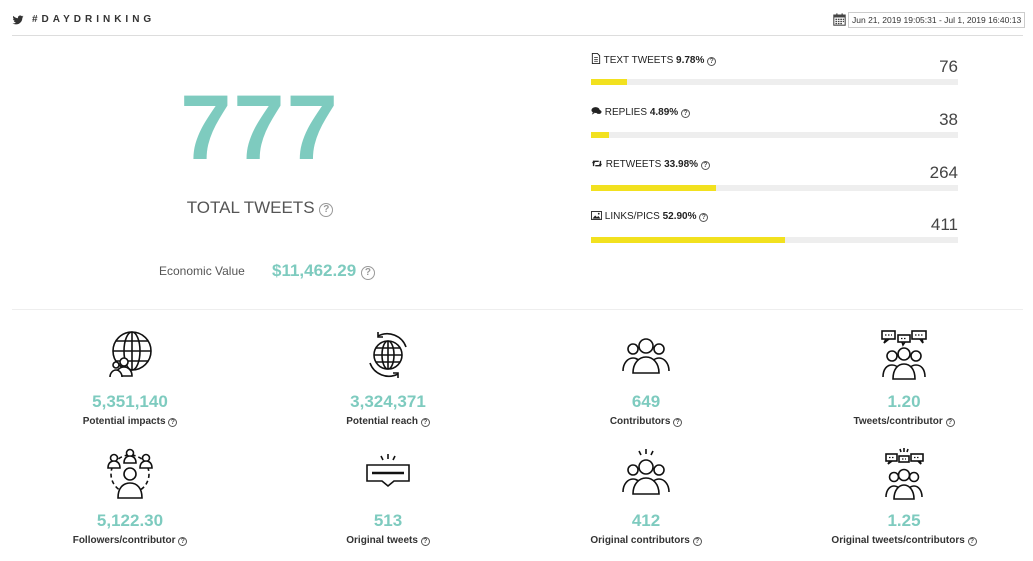 The height and width of the screenshot is (561, 1033). I want to click on stat-tweets-per-contributor: 1.20 Tweets/contributor ?, so click(904, 379).